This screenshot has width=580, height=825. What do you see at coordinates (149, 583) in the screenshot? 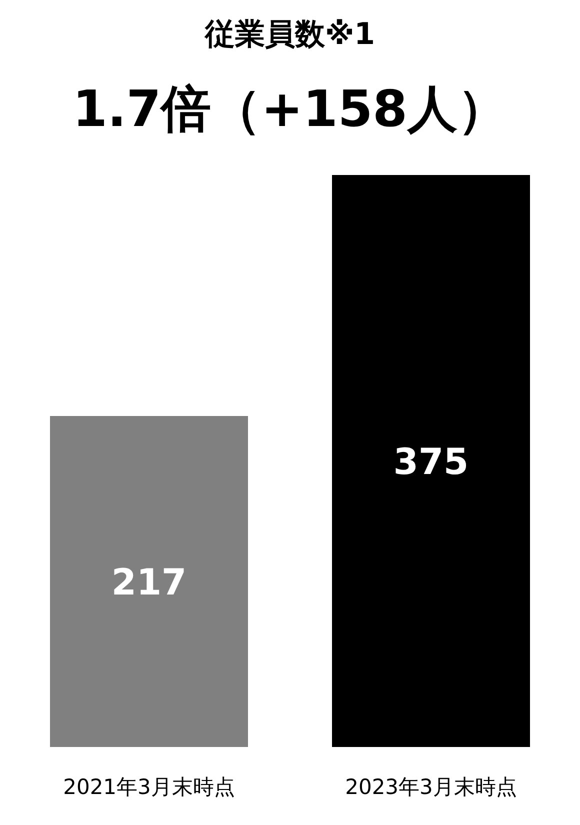
I see `data-label: 217` at bounding box center [149, 583].